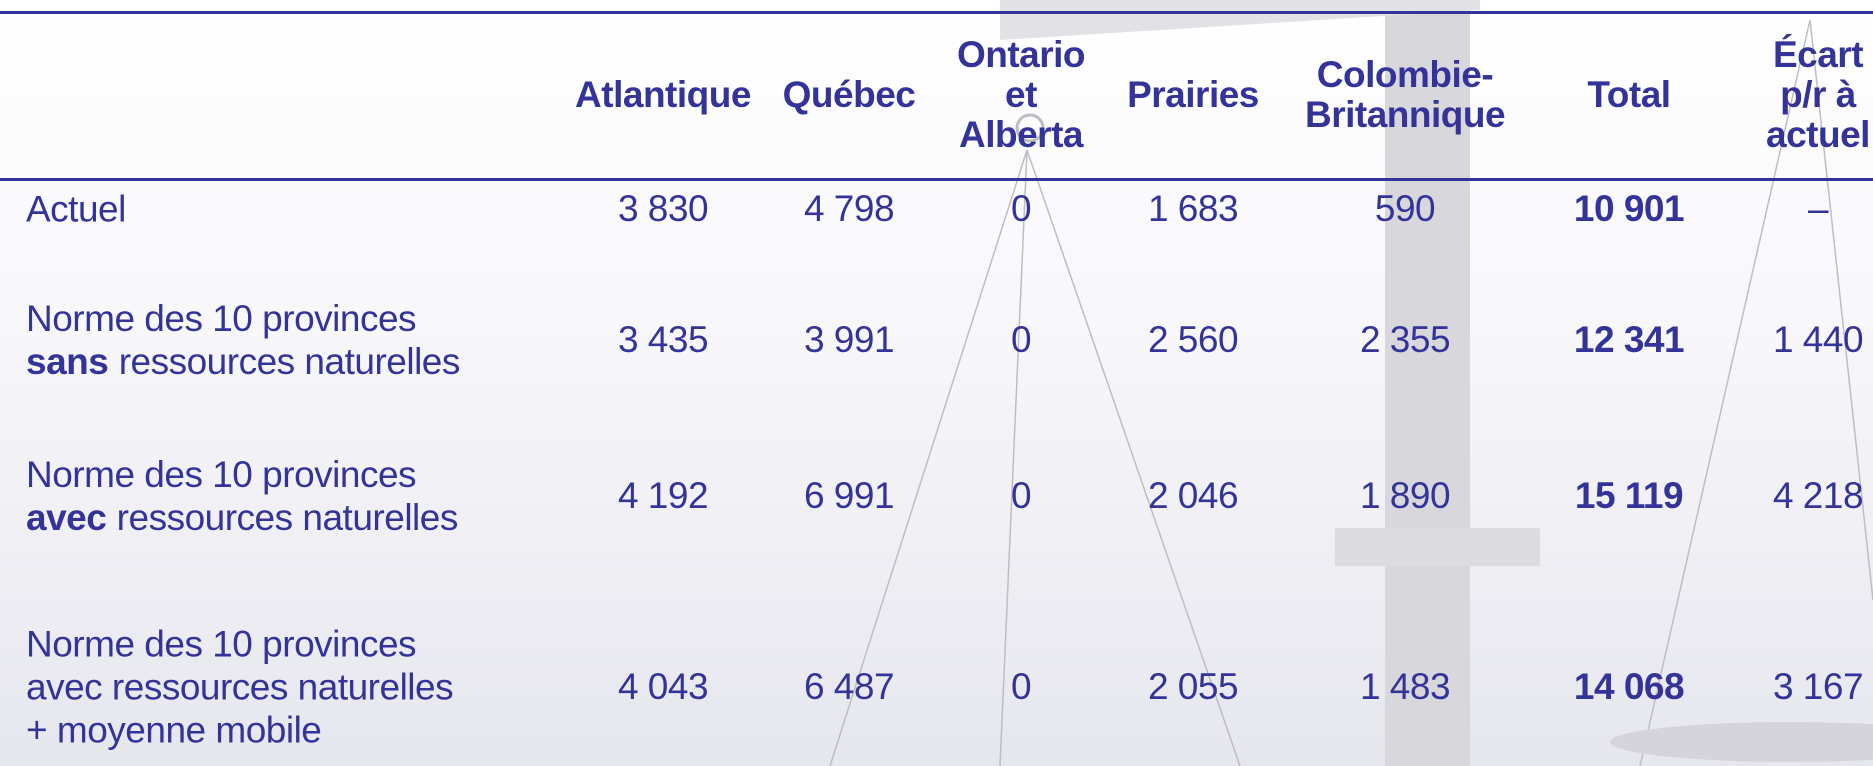 This screenshot has width=1873, height=766. I want to click on column-header: Prairies, so click(1193, 95).